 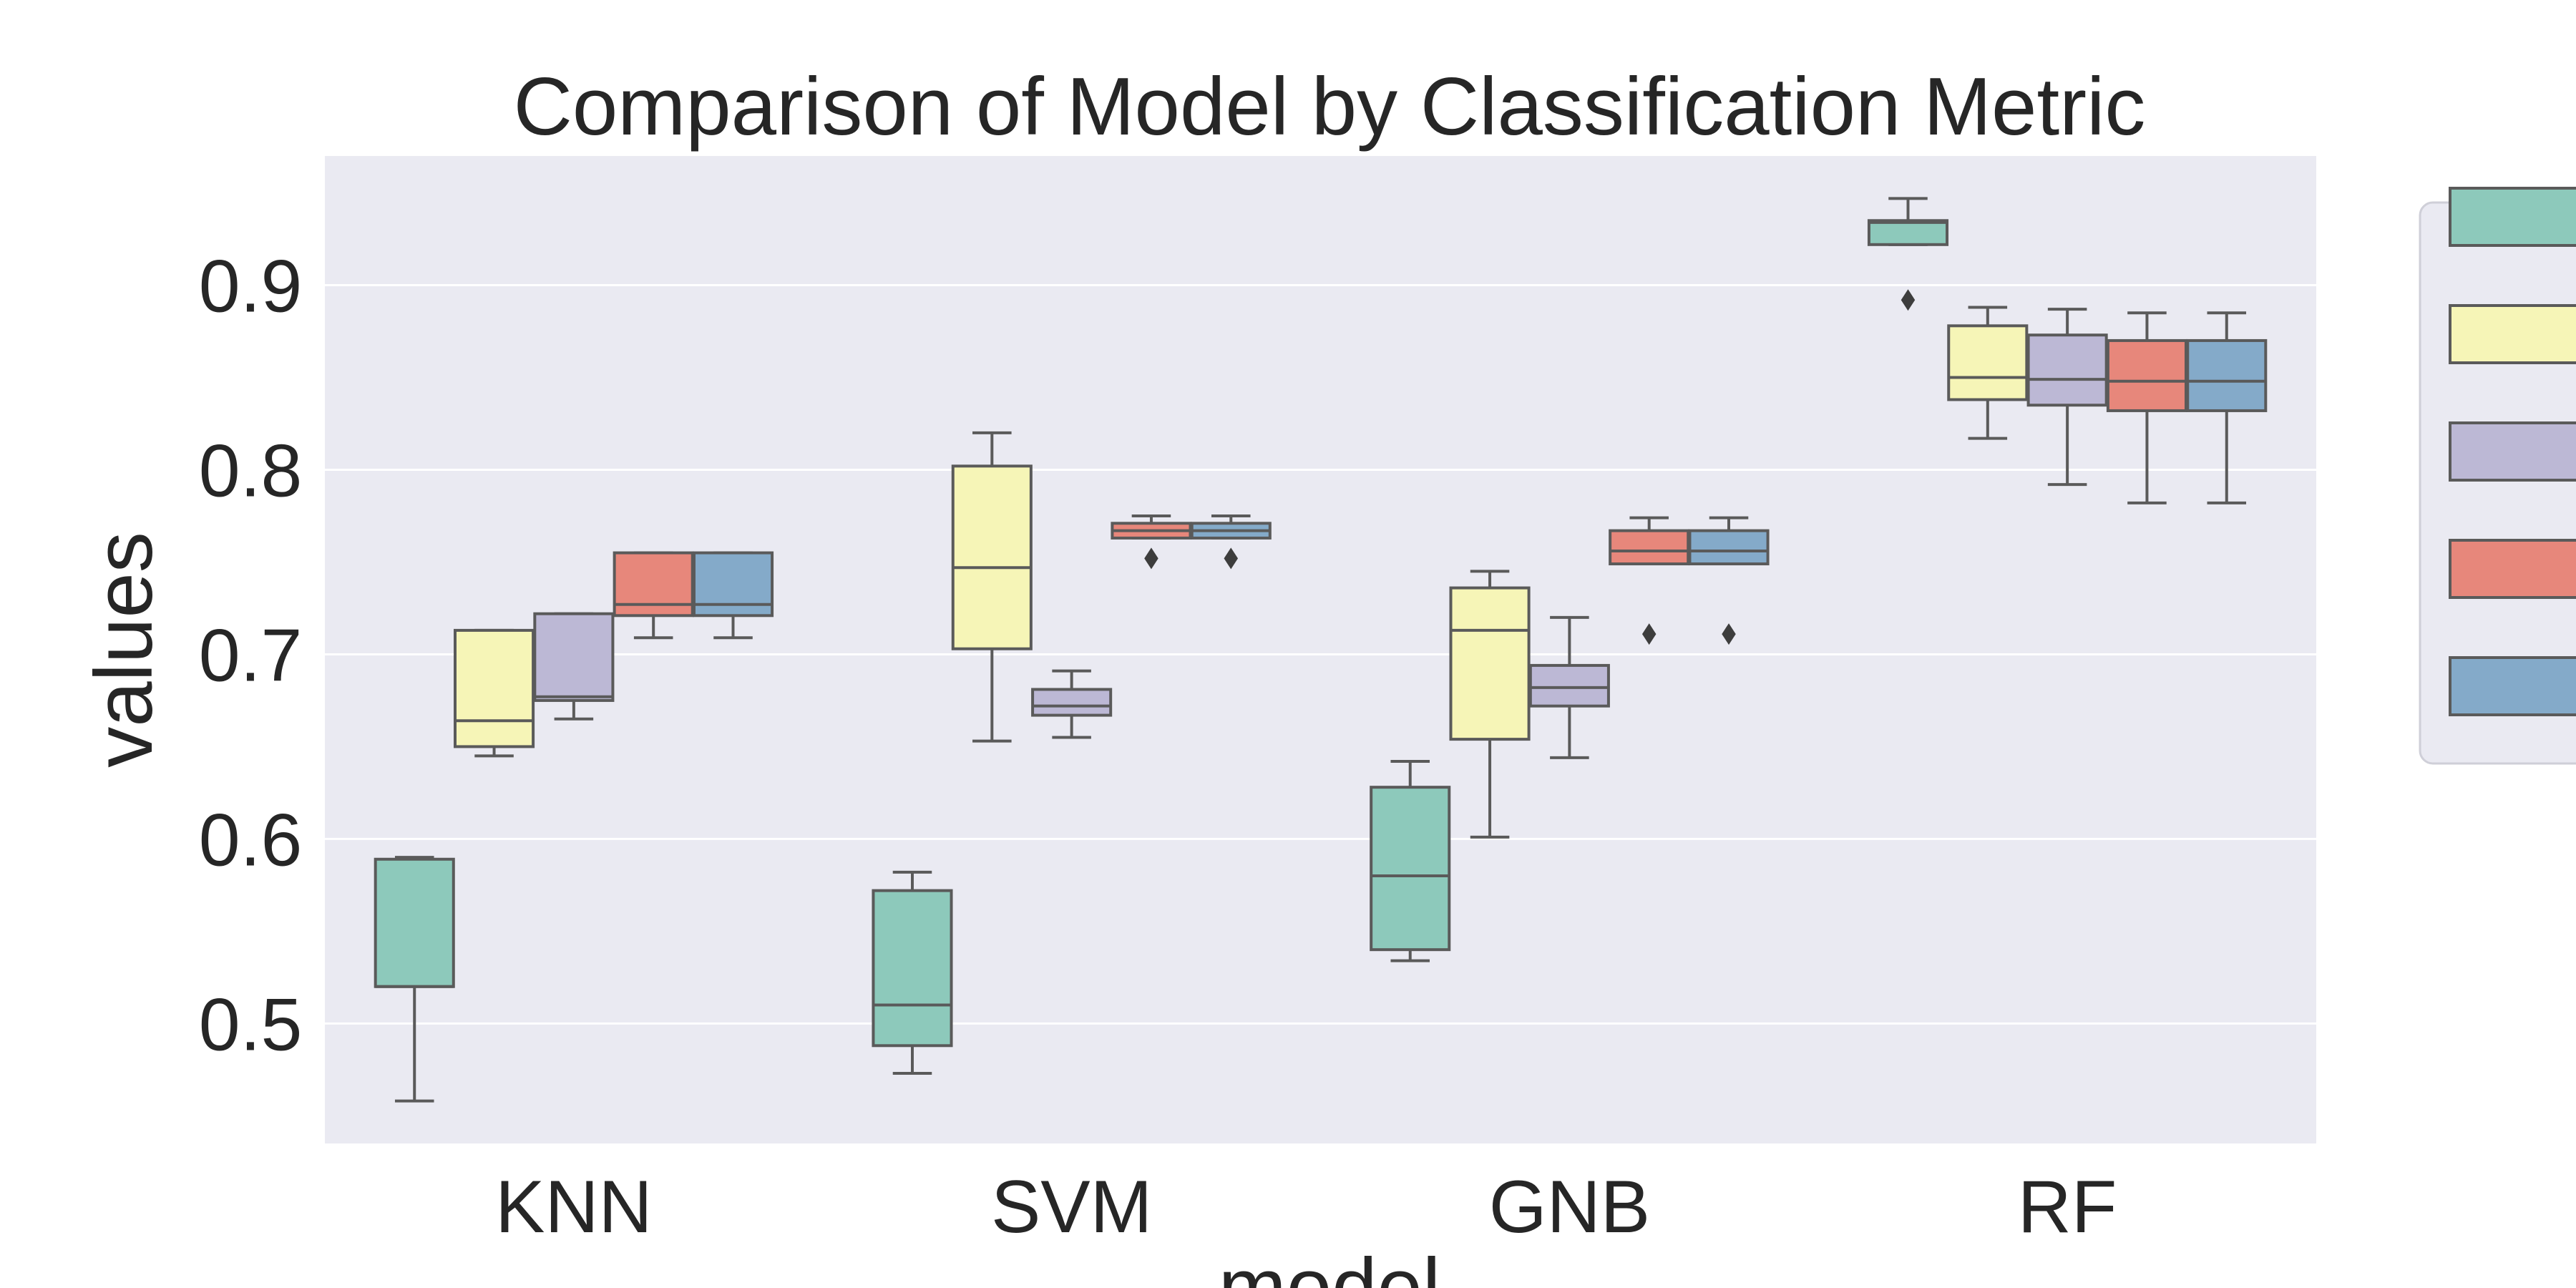 I want to click on x-axis-ticks: KNN SVM GNB RF, so click(x=1306, y=1207).